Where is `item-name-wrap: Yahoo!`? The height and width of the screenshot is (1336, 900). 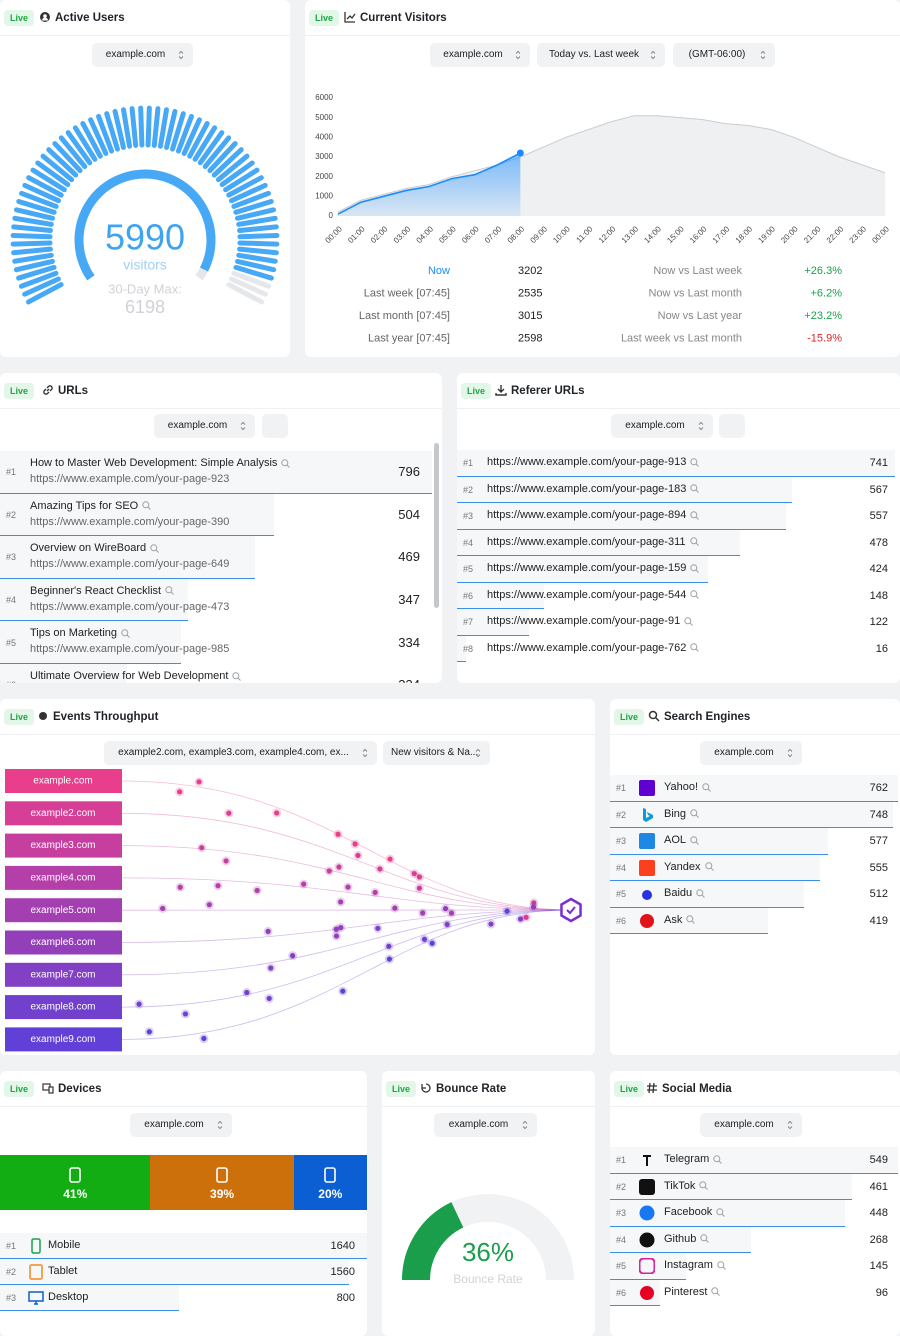 item-name-wrap: Yahoo! is located at coordinates (687, 787).